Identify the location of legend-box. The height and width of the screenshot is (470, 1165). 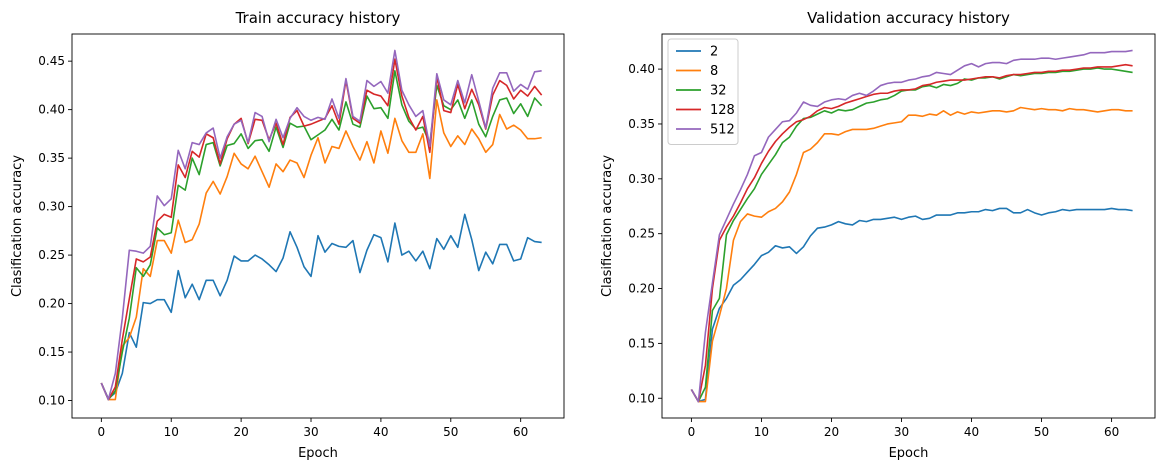
(703, 91).